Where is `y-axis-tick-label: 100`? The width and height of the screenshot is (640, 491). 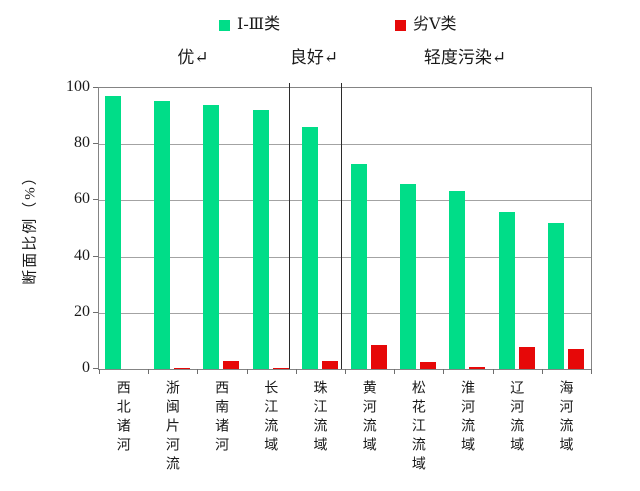 y-axis-tick-label: 100 is located at coordinates (78, 86).